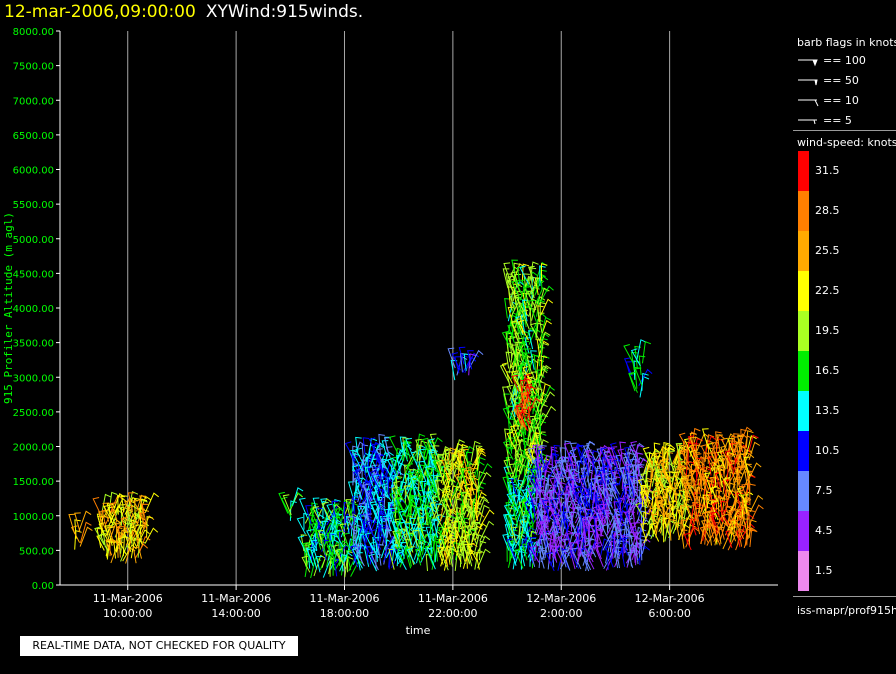 The image size is (896, 674). What do you see at coordinates (803, 571) in the screenshot?
I see `speed-swatch` at bounding box center [803, 571].